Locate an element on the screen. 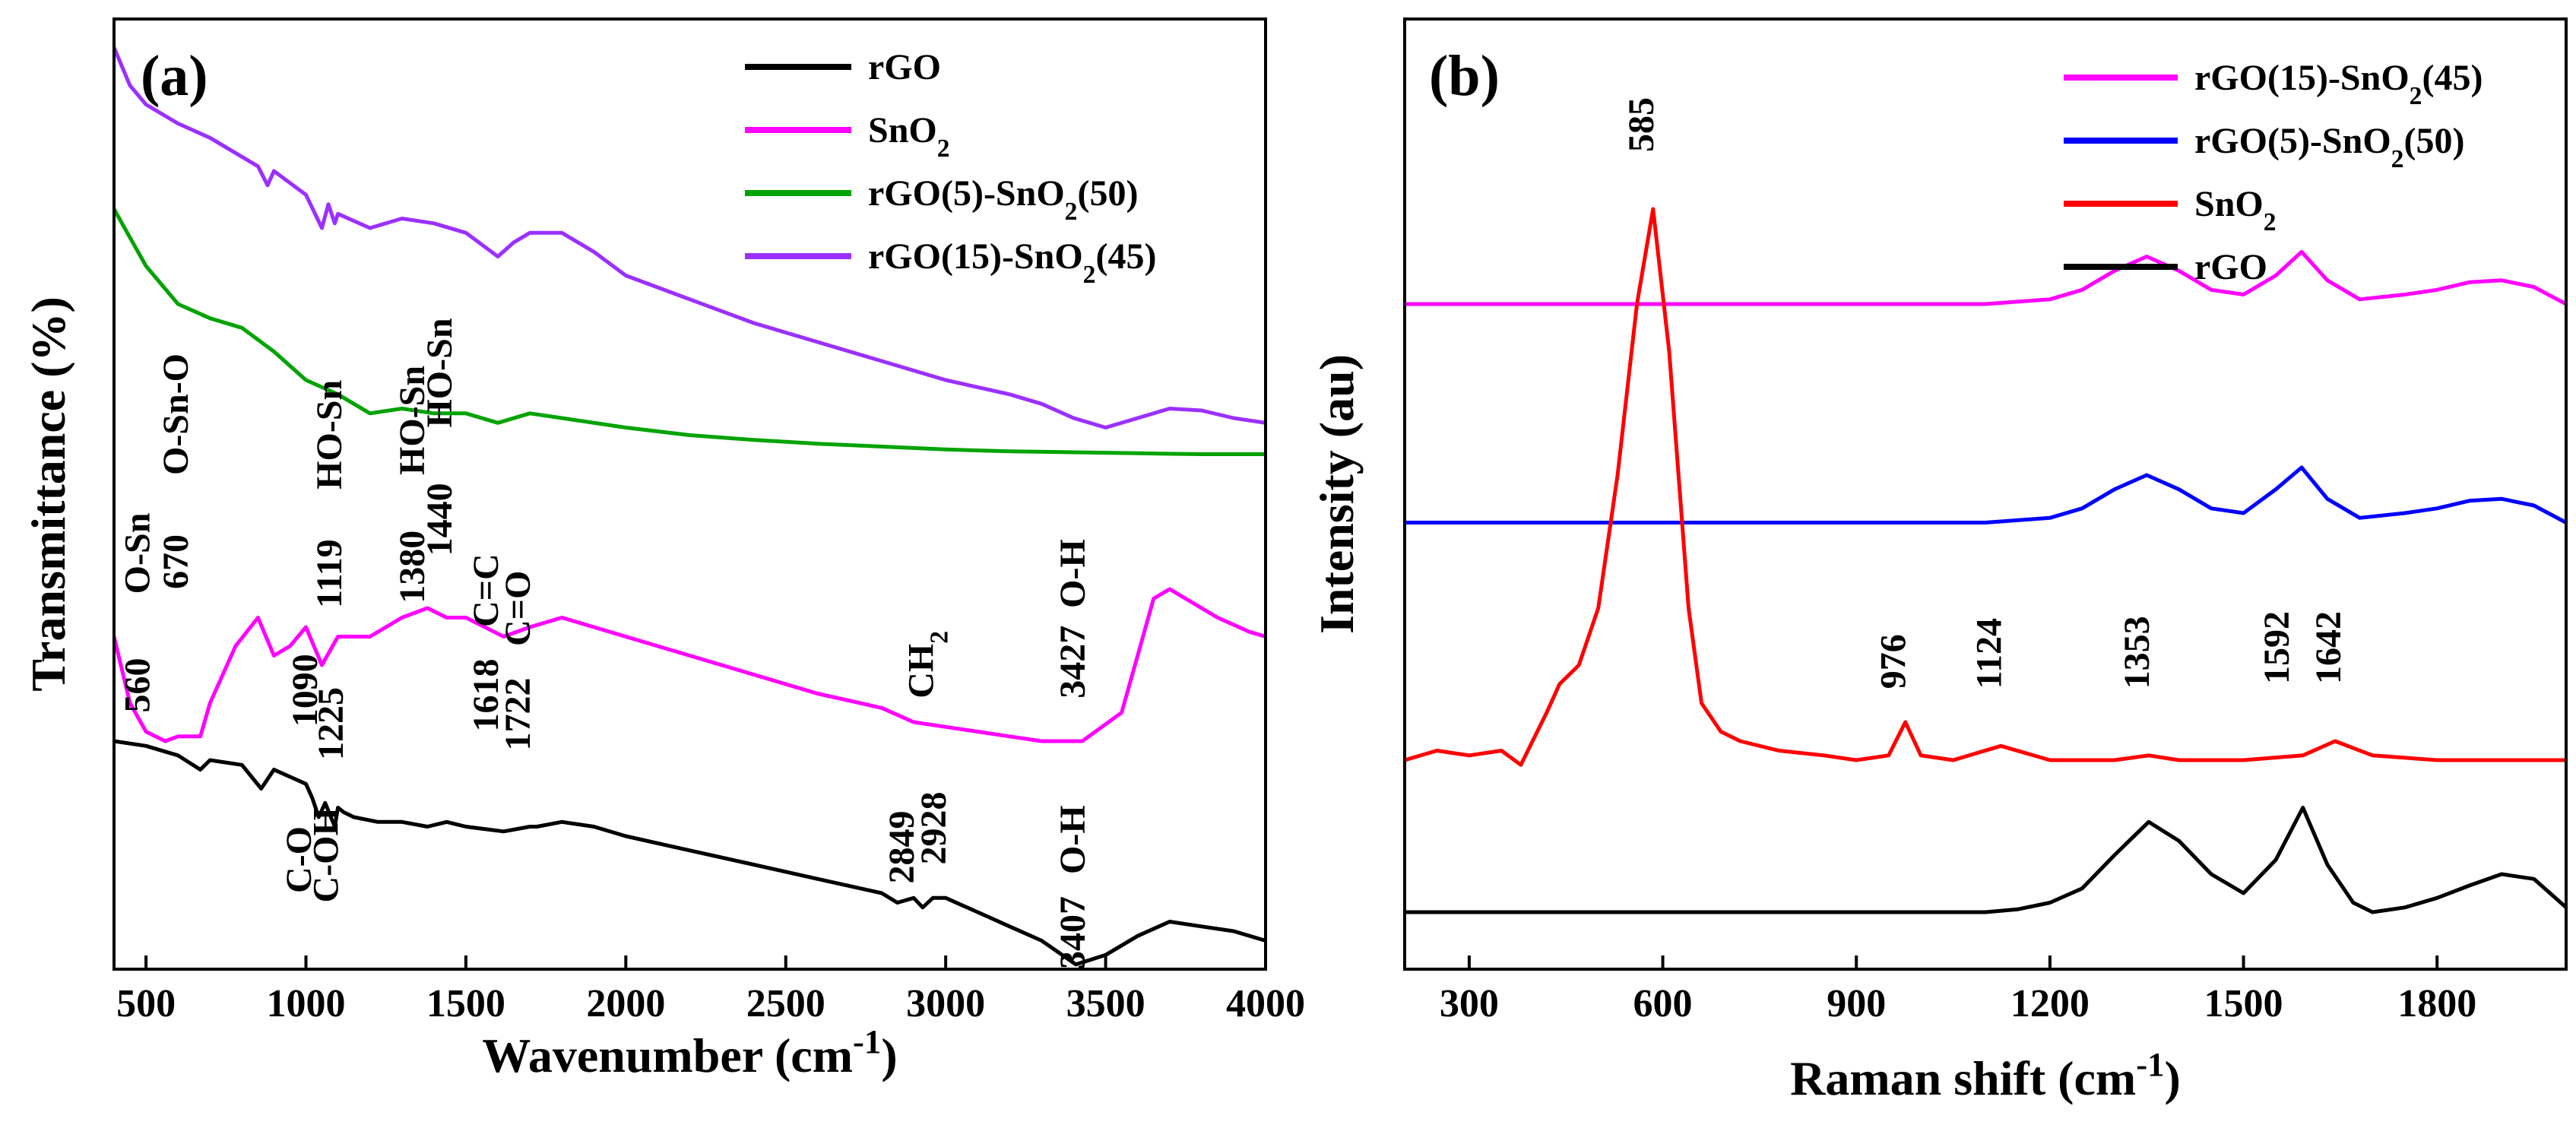 The height and width of the screenshot is (1144, 2576). peak-annotation: 1440 is located at coordinates (440, 520).